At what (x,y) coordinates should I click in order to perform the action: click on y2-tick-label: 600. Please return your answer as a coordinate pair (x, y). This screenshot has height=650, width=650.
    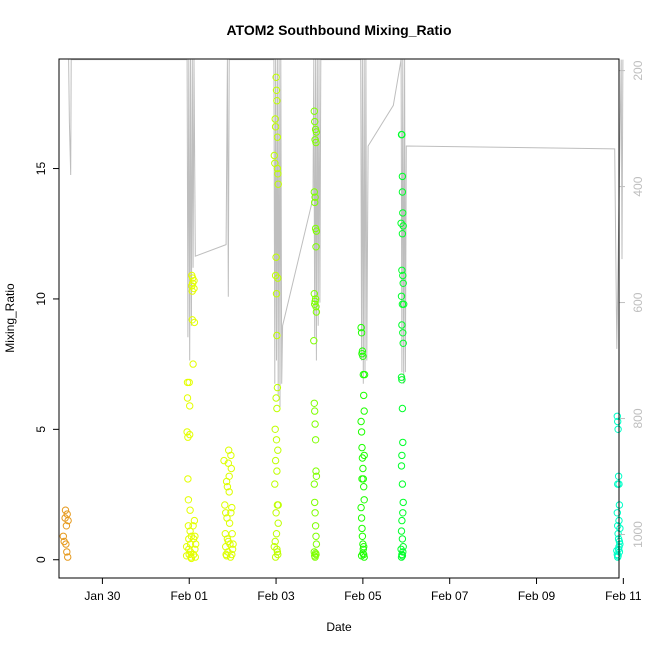
    Looking at the image, I should click on (638, 302).